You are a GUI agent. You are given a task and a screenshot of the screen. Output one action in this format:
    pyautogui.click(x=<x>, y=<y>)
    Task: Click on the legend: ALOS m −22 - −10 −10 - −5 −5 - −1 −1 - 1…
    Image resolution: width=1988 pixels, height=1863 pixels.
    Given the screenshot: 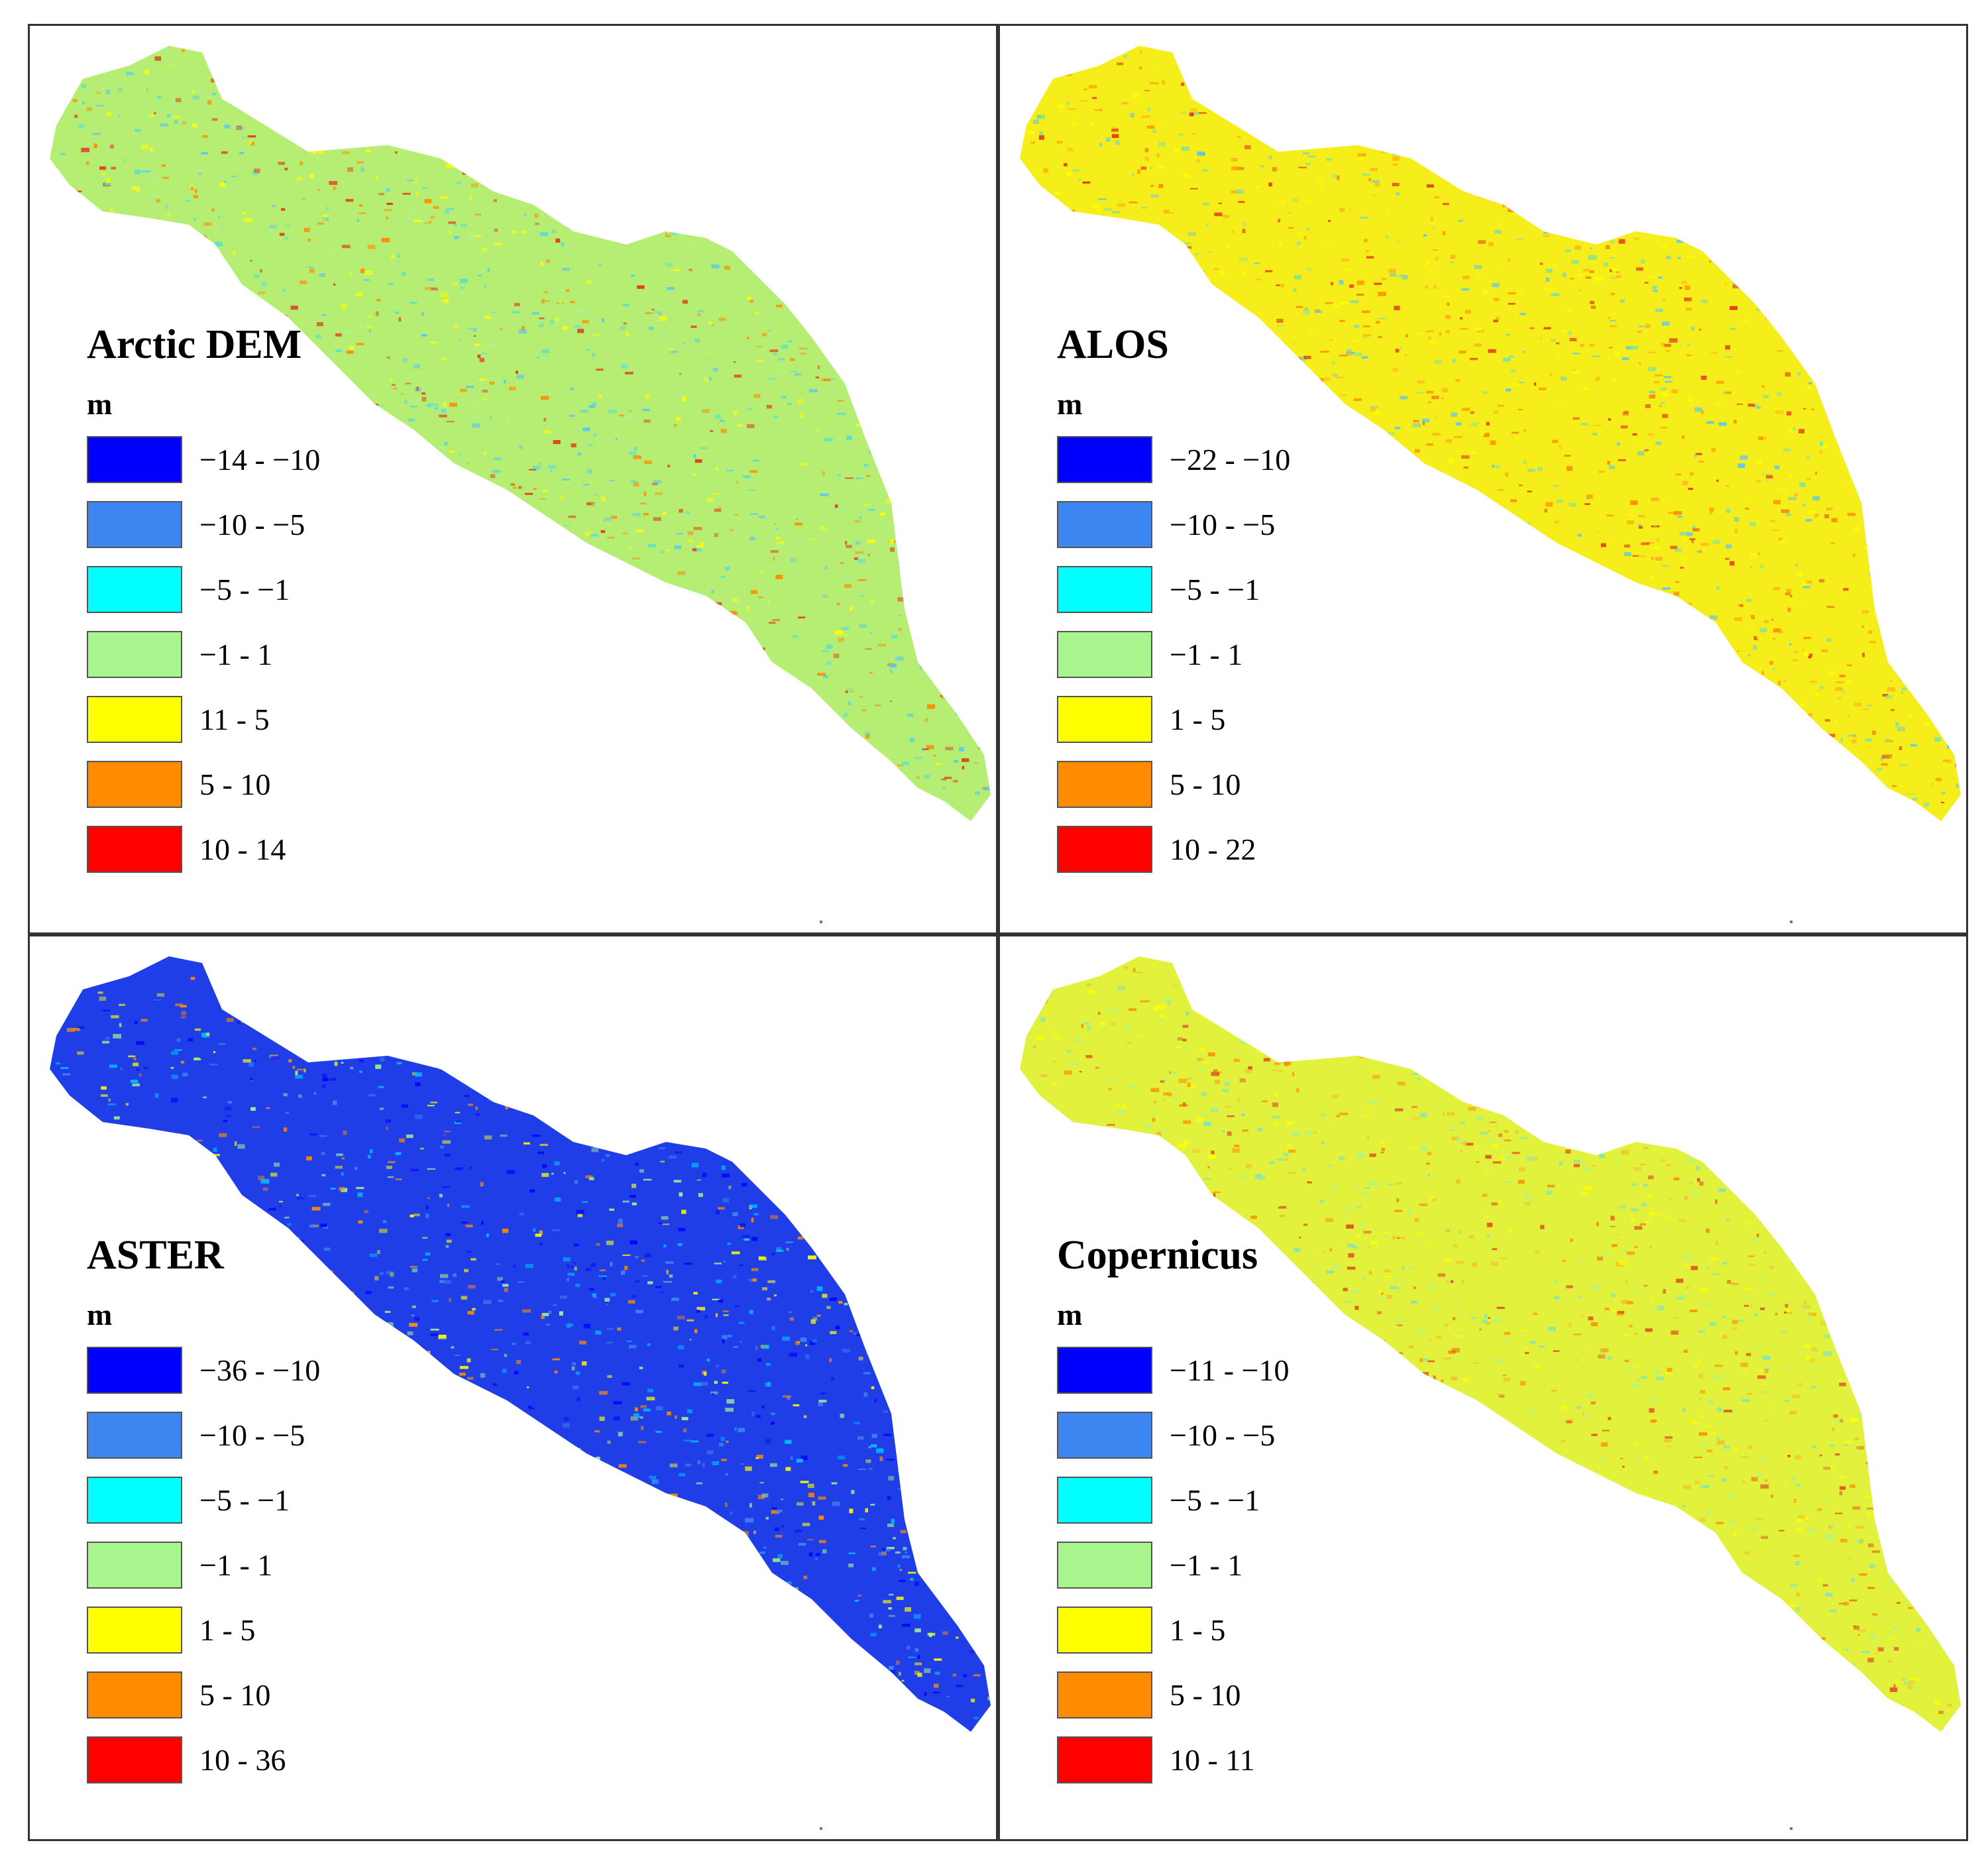 What is the action you would take?
    pyautogui.click(x=1173, y=607)
    